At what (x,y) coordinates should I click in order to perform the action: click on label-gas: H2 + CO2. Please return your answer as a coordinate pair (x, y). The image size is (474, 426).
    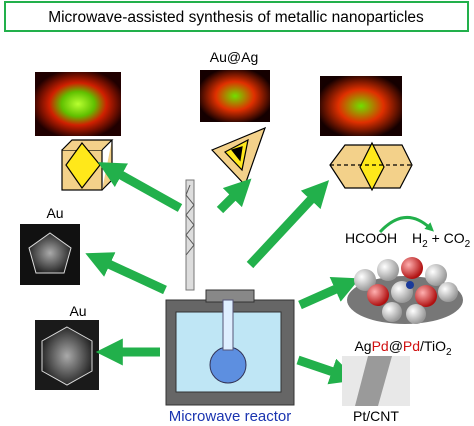
    Looking at the image, I should click on (441, 240).